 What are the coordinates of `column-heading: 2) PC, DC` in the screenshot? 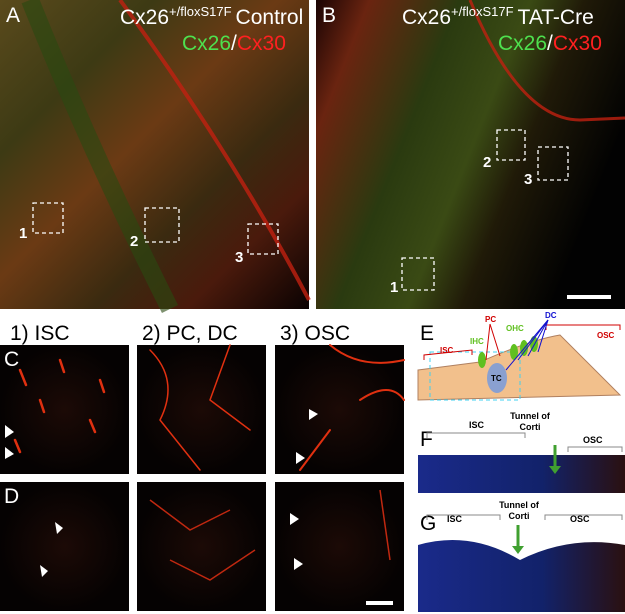 It's located at (190, 333).